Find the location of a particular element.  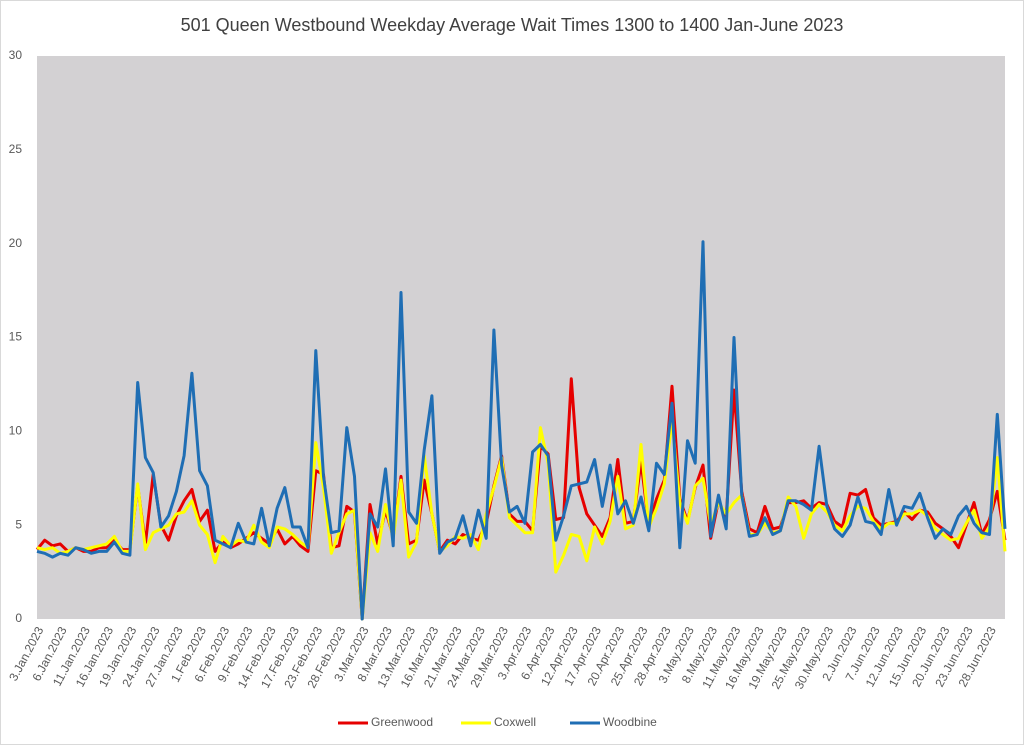

y-tick-label: 5 is located at coordinates (18, 524).